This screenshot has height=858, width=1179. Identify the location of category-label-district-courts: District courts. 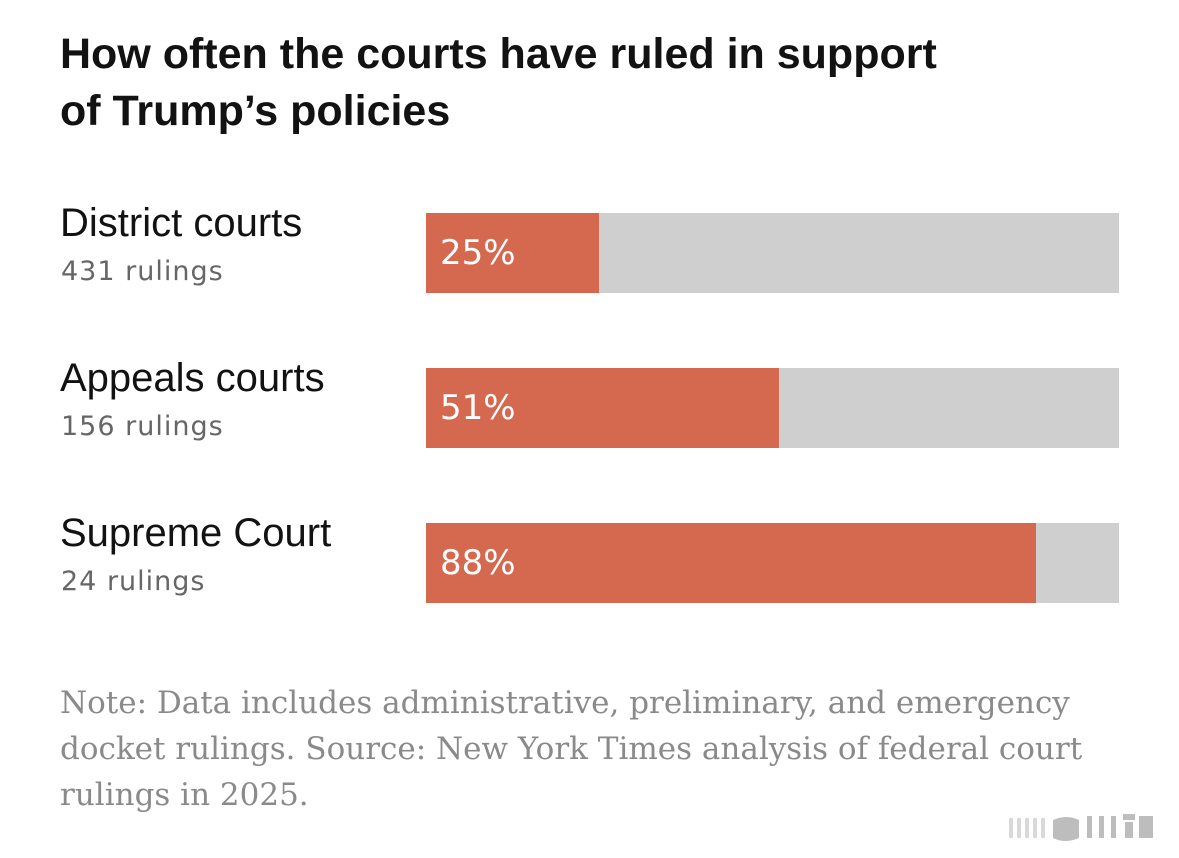
(181, 223).